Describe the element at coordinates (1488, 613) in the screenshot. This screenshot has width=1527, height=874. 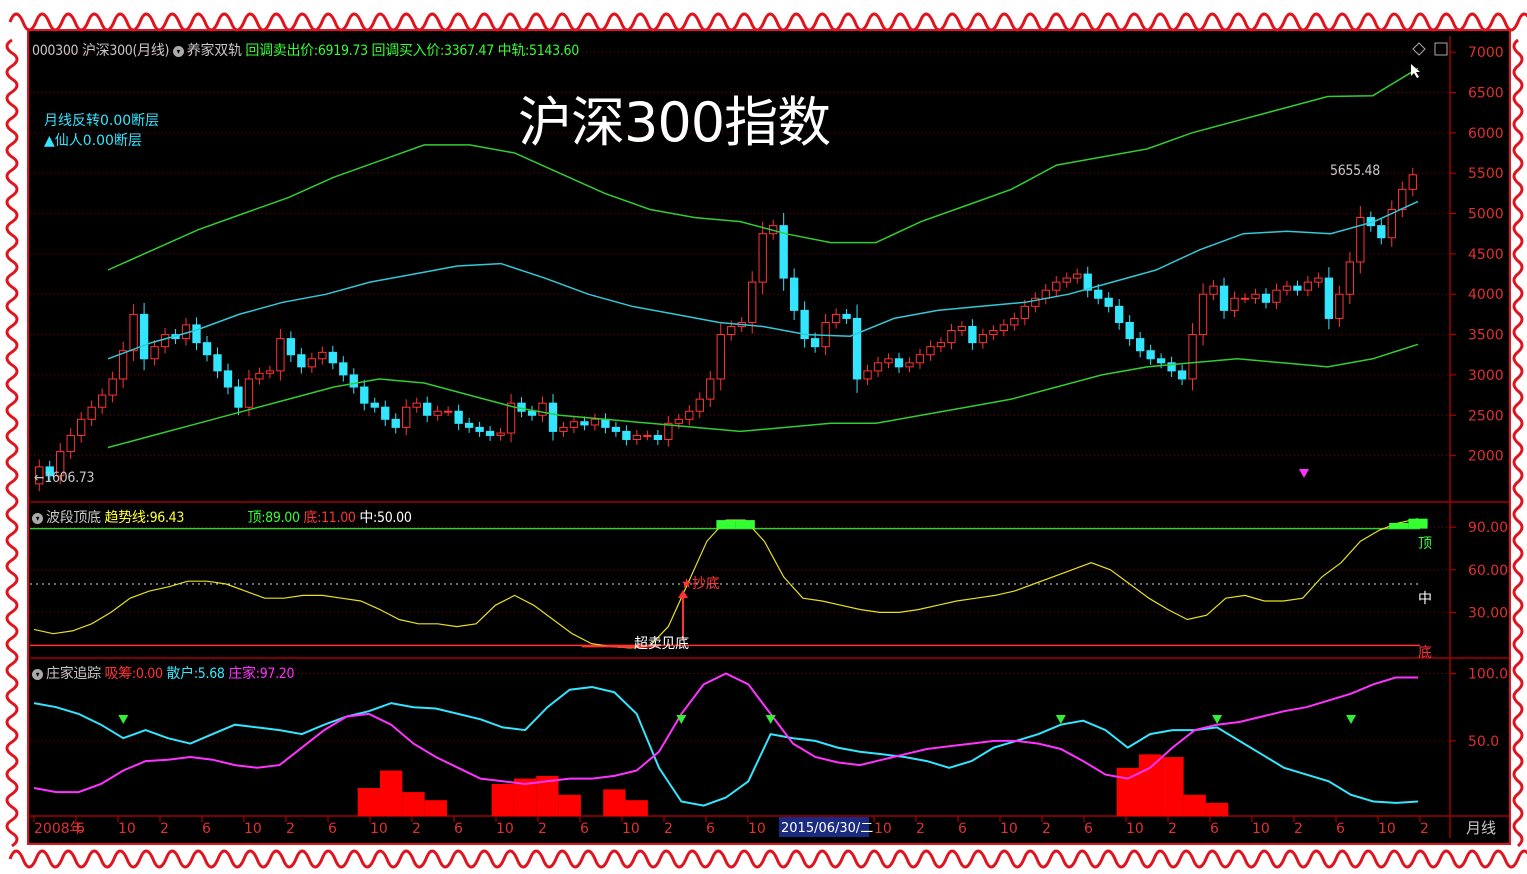
I see `trend-axis-label: 30.00` at that location.